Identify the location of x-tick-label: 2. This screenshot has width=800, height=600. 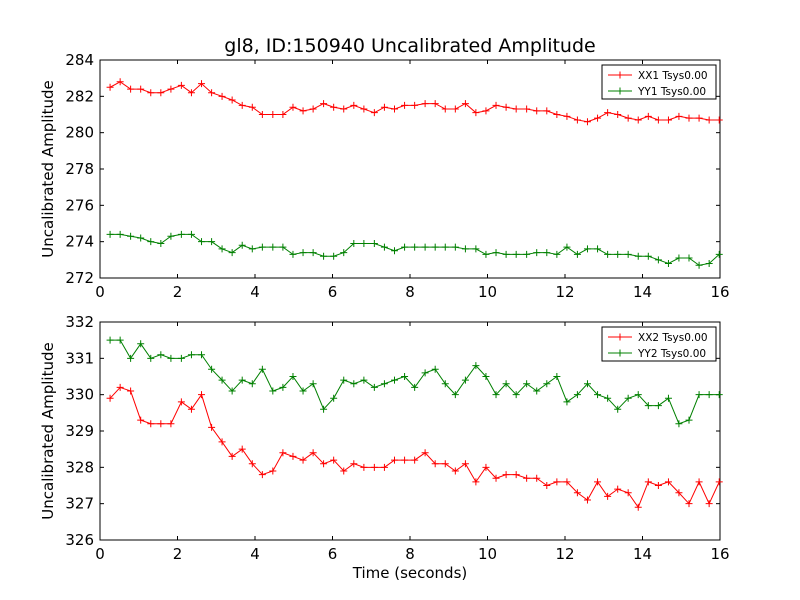
(178, 292).